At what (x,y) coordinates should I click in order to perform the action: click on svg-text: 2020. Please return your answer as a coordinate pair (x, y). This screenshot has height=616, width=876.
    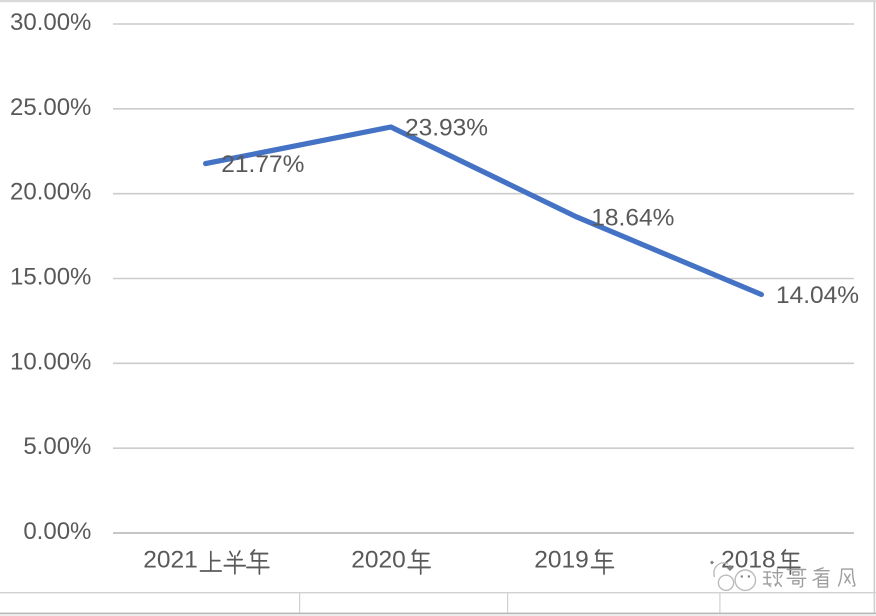
    Looking at the image, I should click on (378, 560).